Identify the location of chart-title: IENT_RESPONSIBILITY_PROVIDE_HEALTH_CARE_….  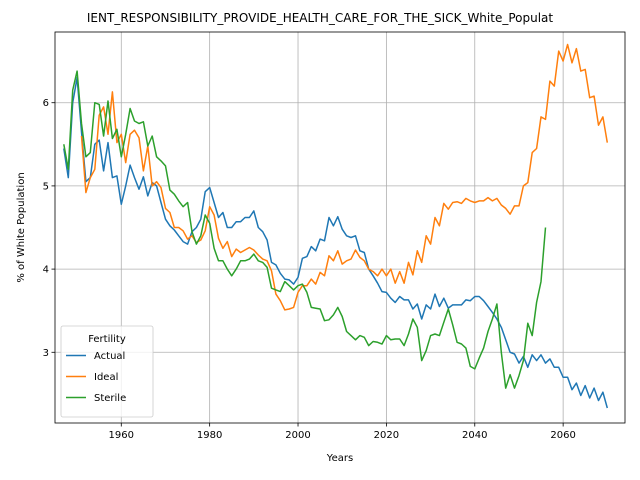
(320, 18).